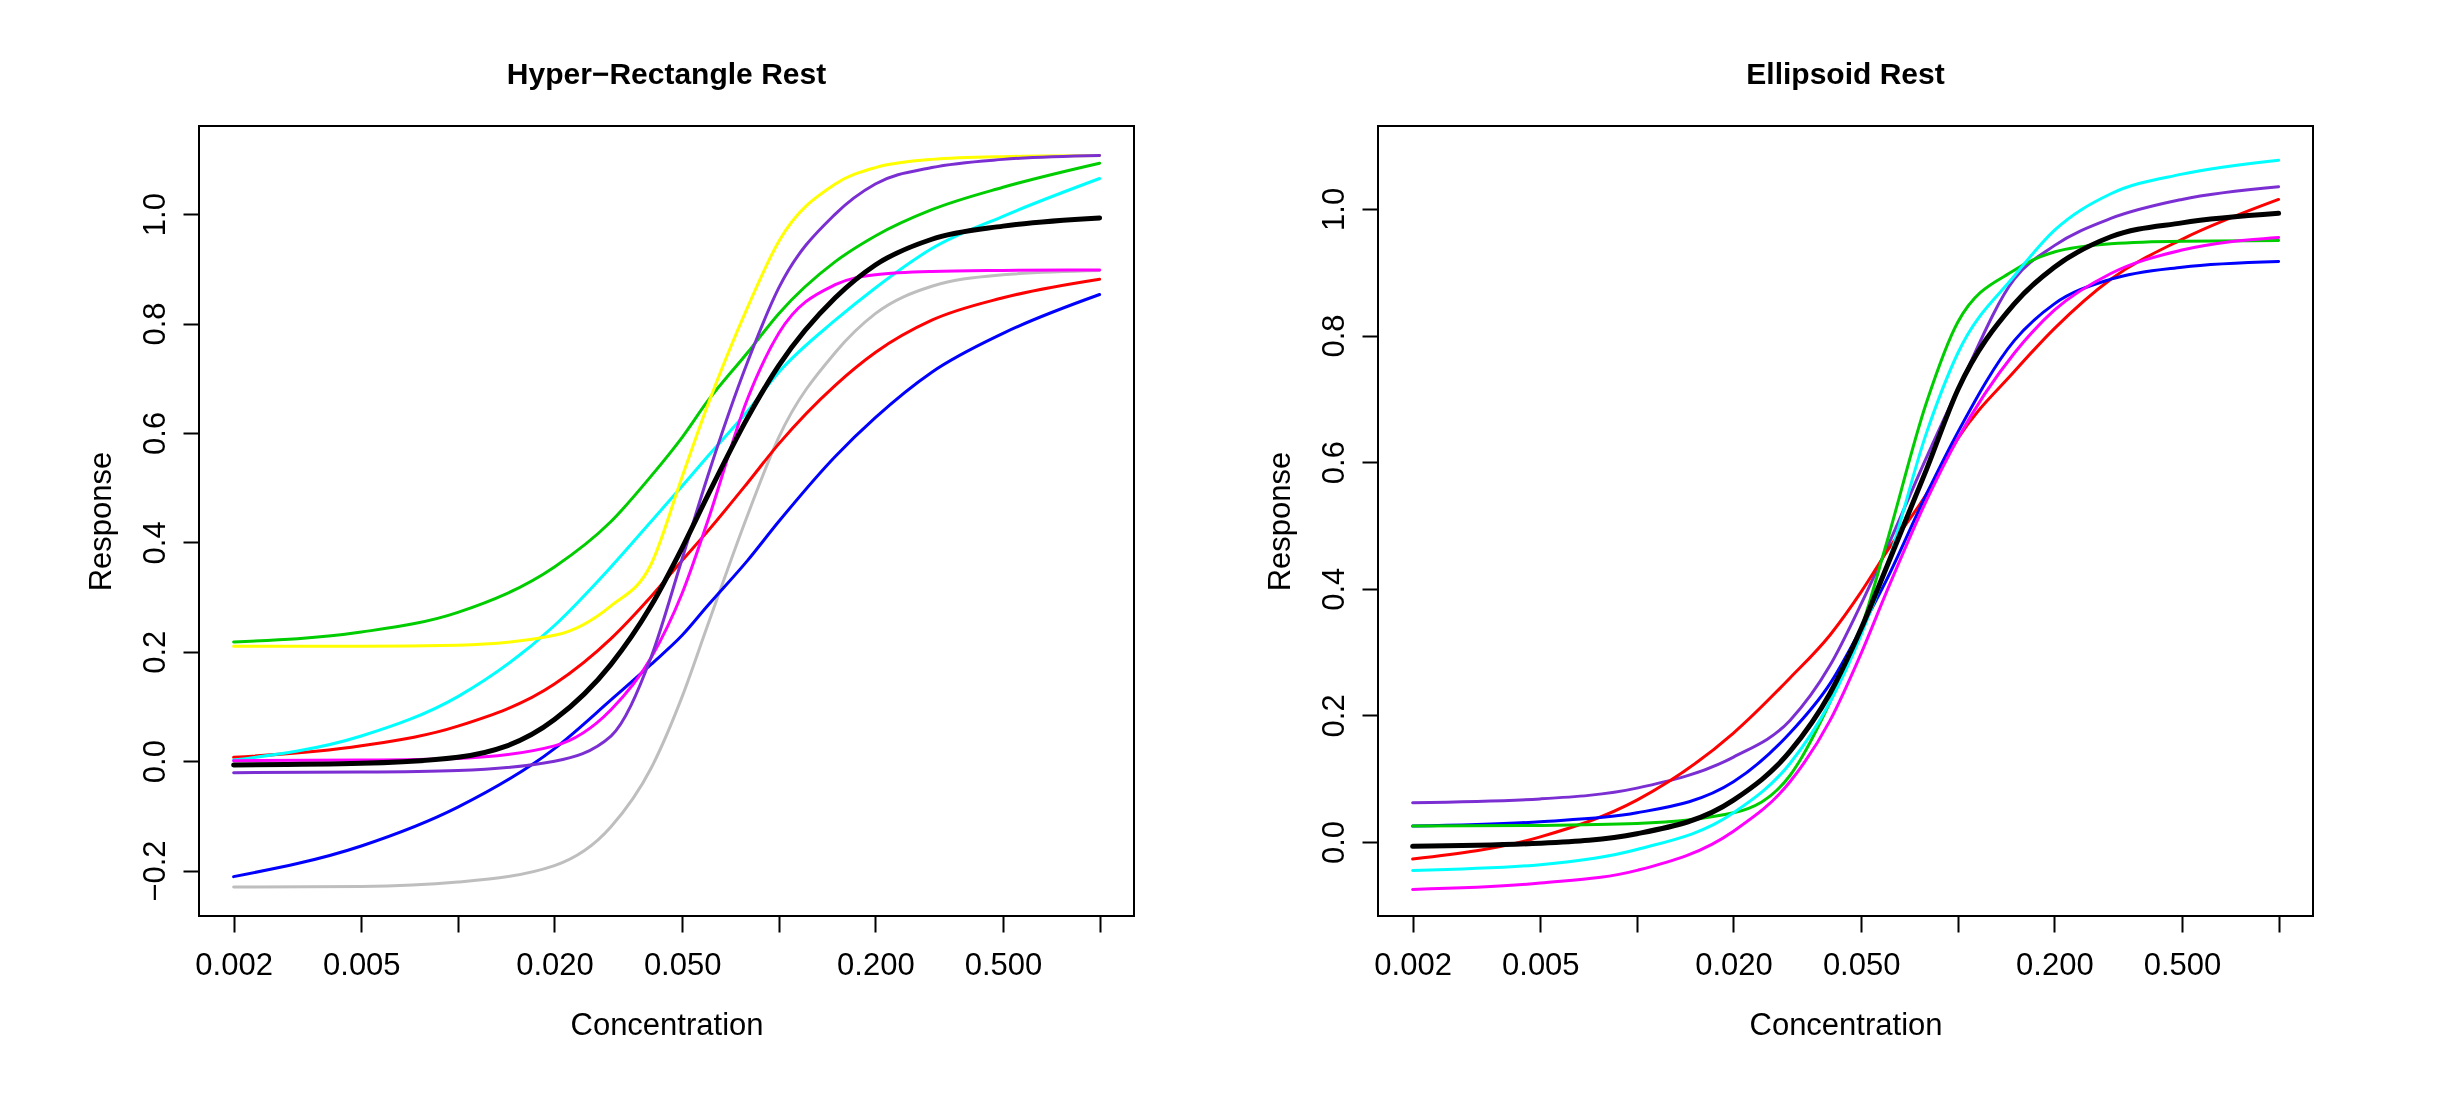  Describe the element at coordinates (154, 871) in the screenshot. I see `y-tick-label: −0.2` at that location.